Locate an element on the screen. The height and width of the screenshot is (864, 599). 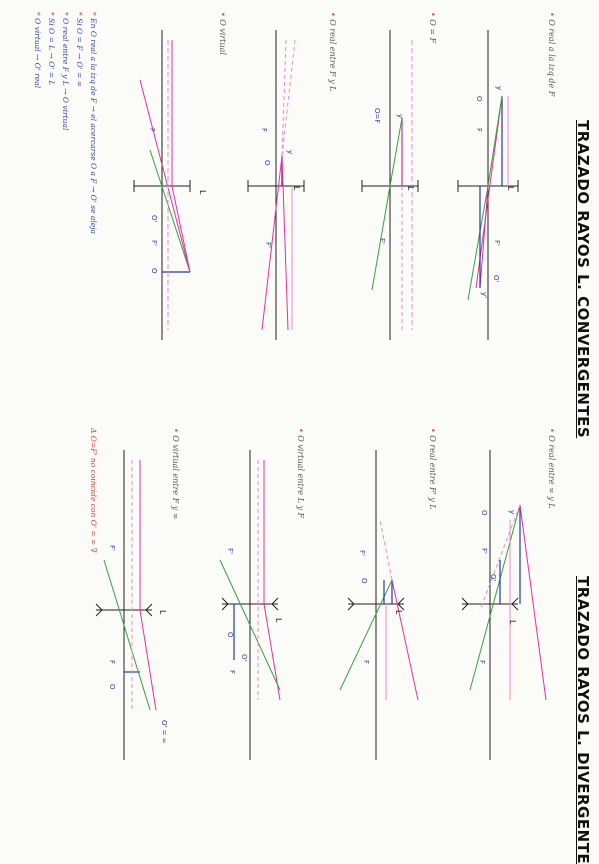
diagram-conv-4: L F O' F' O is located at coordinates (170, 185).